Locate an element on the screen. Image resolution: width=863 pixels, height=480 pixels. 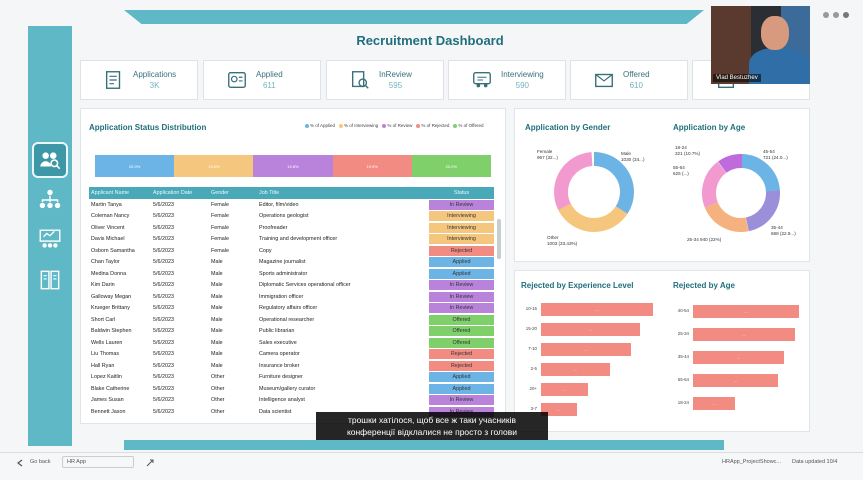
gender-slice-male is located at coordinates (594, 192).